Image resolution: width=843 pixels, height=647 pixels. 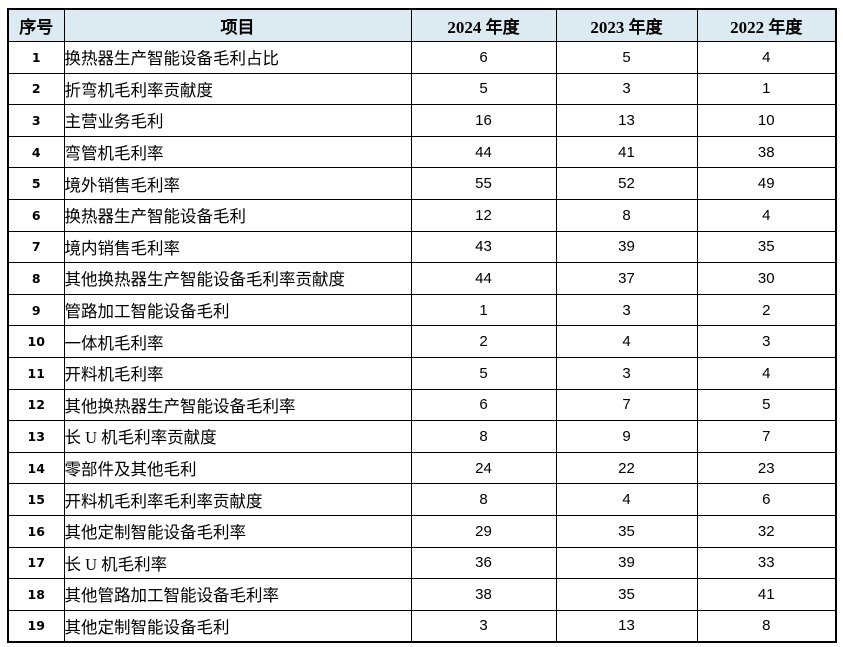 I want to click on header-cell: 2024 年度, so click(x=483, y=25).